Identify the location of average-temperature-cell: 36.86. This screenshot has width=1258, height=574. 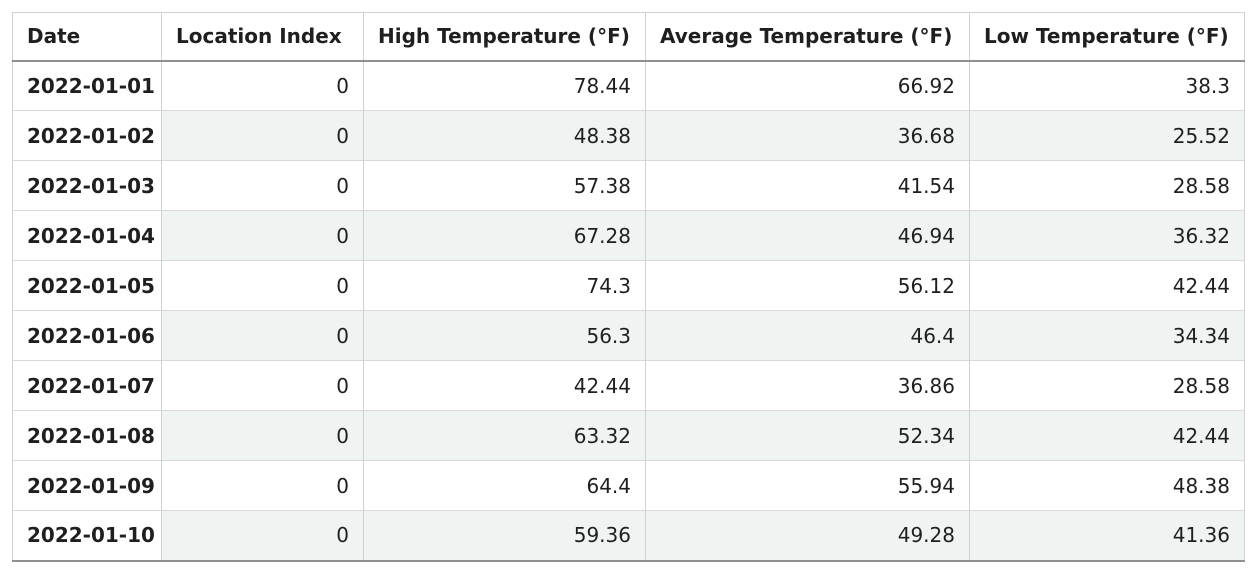
(807, 385).